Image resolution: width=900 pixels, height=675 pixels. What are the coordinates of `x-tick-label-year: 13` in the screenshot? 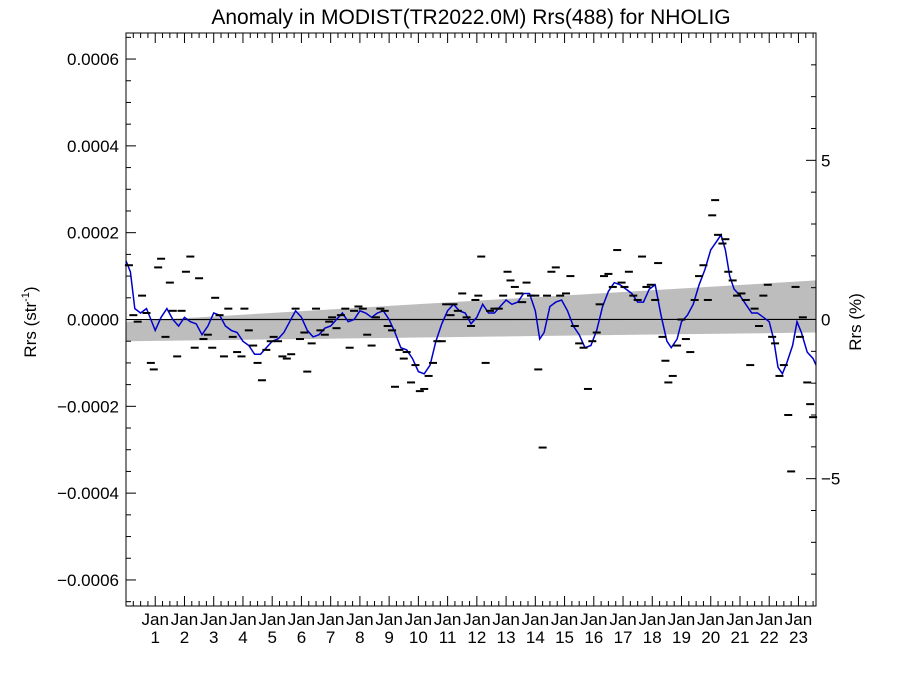 It's located at (506, 637).